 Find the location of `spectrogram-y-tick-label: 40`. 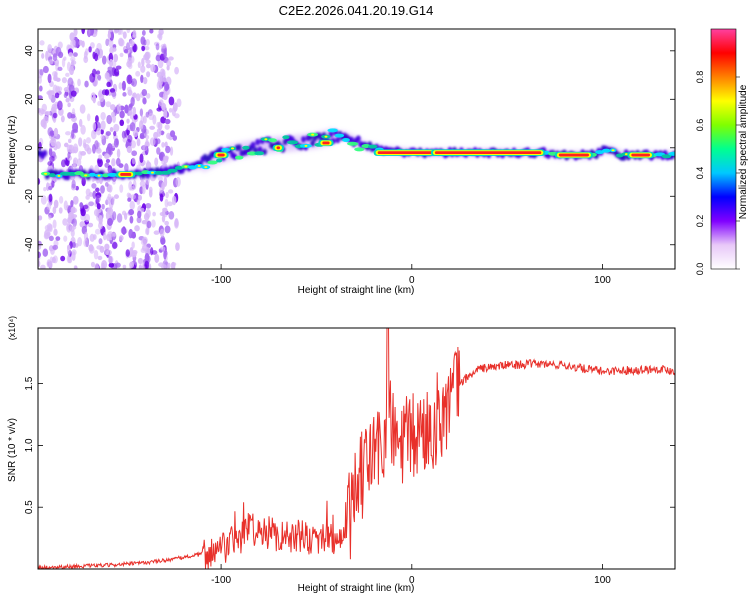

spectrogram-y-tick-label: 40 is located at coordinates (29, 51).